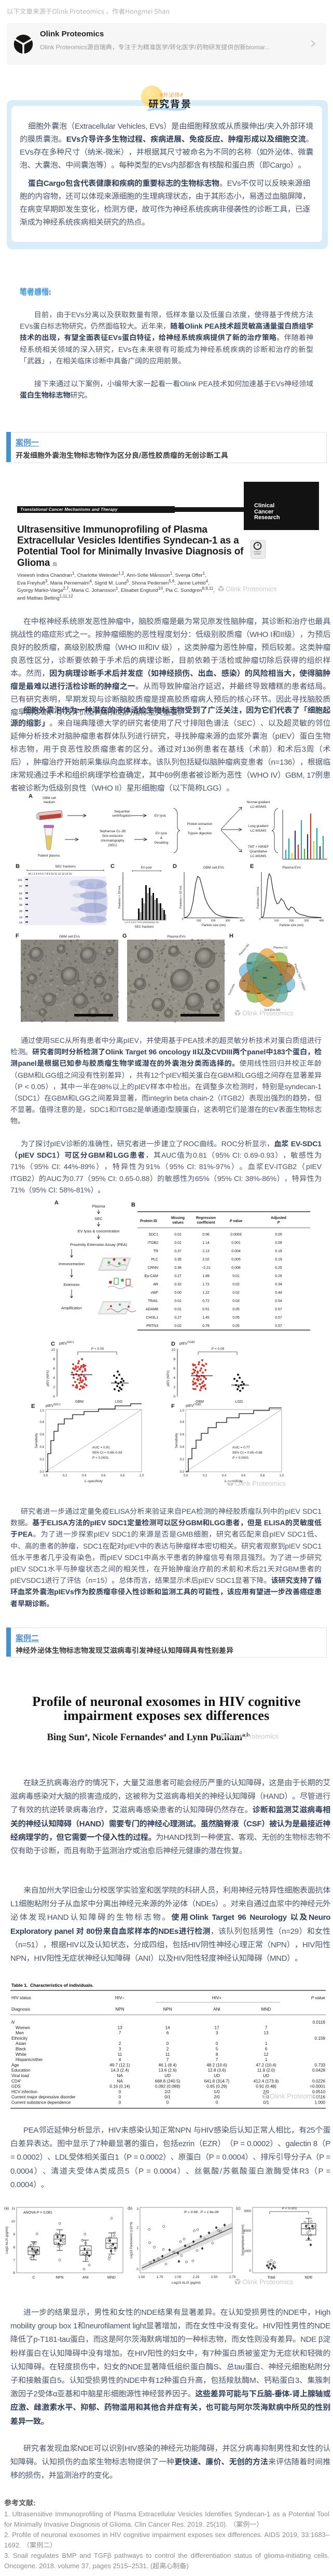 This screenshot has width=333, height=2576. Describe the element at coordinates (217, 2070) in the screenshot. I see `svg-text: 12.8 (3.6)` at that location.